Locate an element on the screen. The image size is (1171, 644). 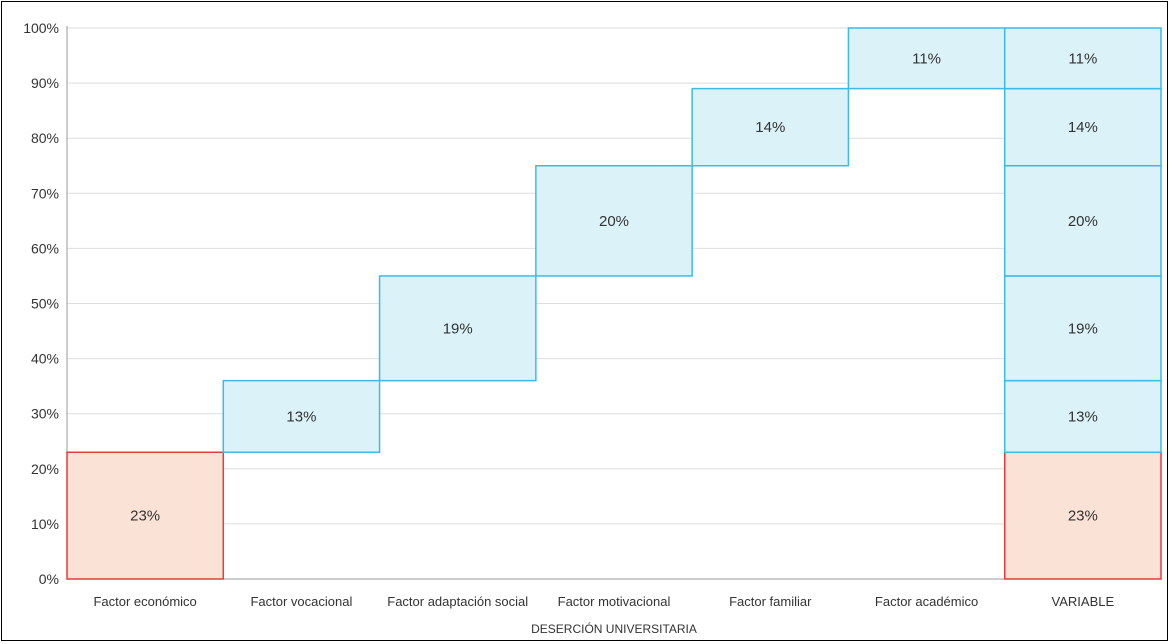
total-segment-value-label: 13% is located at coordinates (1083, 416).